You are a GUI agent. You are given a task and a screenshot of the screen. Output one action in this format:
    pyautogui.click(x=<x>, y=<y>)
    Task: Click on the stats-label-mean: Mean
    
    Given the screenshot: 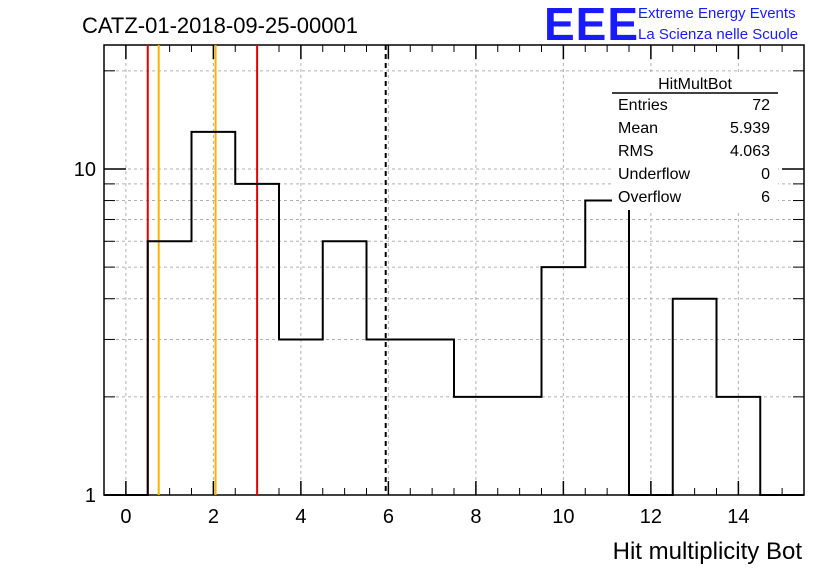 What is the action you would take?
    pyautogui.click(x=638, y=128)
    